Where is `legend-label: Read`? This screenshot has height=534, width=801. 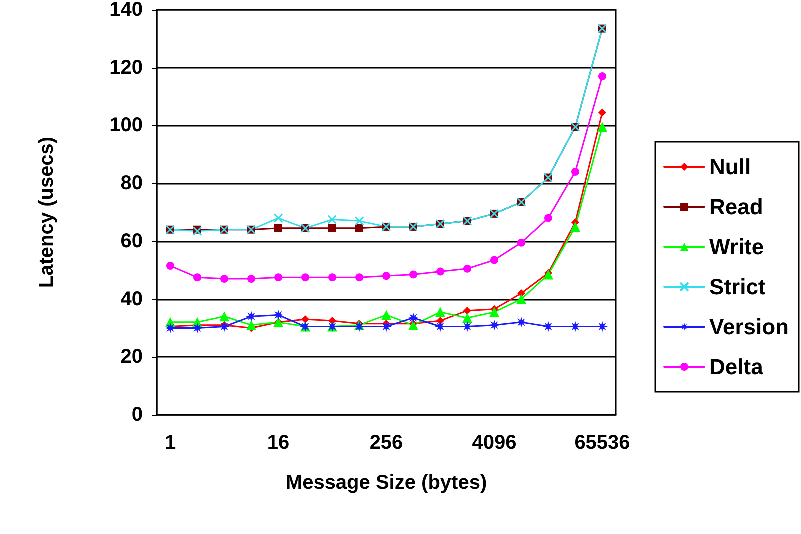 legend-label: Read is located at coordinates (737, 207).